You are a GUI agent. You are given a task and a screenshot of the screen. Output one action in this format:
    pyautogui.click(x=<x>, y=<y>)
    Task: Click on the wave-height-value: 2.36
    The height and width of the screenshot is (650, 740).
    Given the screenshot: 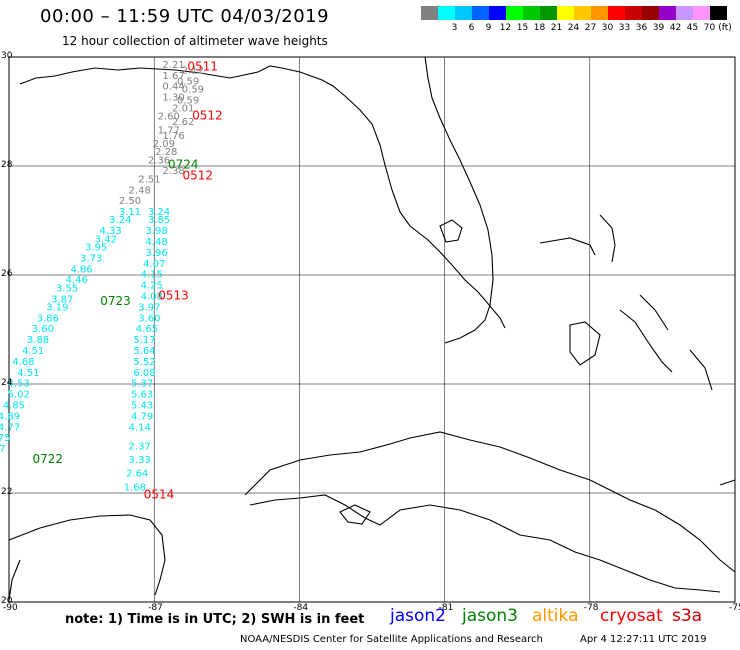 What is the action you would take?
    pyautogui.click(x=159, y=160)
    